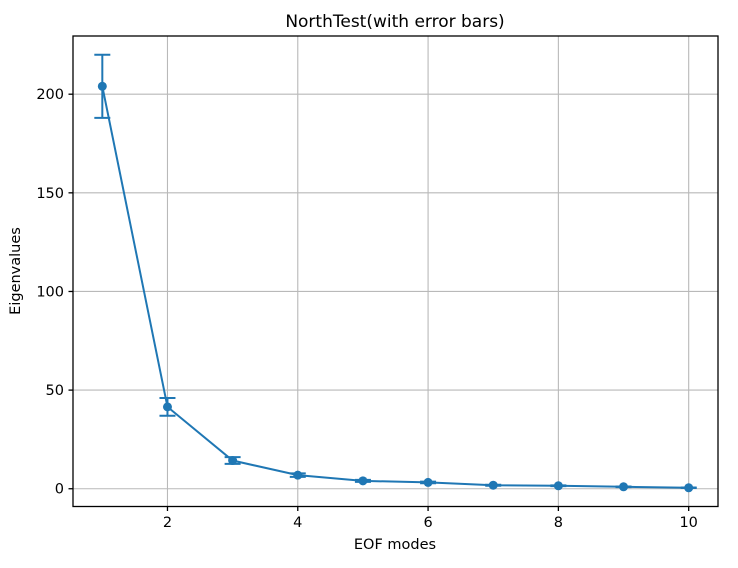 This screenshot has height=568, width=738. What do you see at coordinates (16, 271) in the screenshot?
I see `y-axis-label: Eigenvalues` at bounding box center [16, 271].